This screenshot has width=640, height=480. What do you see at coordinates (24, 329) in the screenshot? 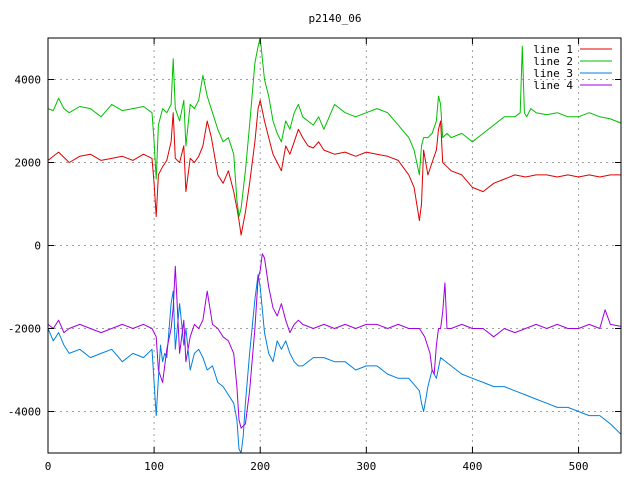
I see `y-tick-label: -2000` at bounding box center [24, 329].